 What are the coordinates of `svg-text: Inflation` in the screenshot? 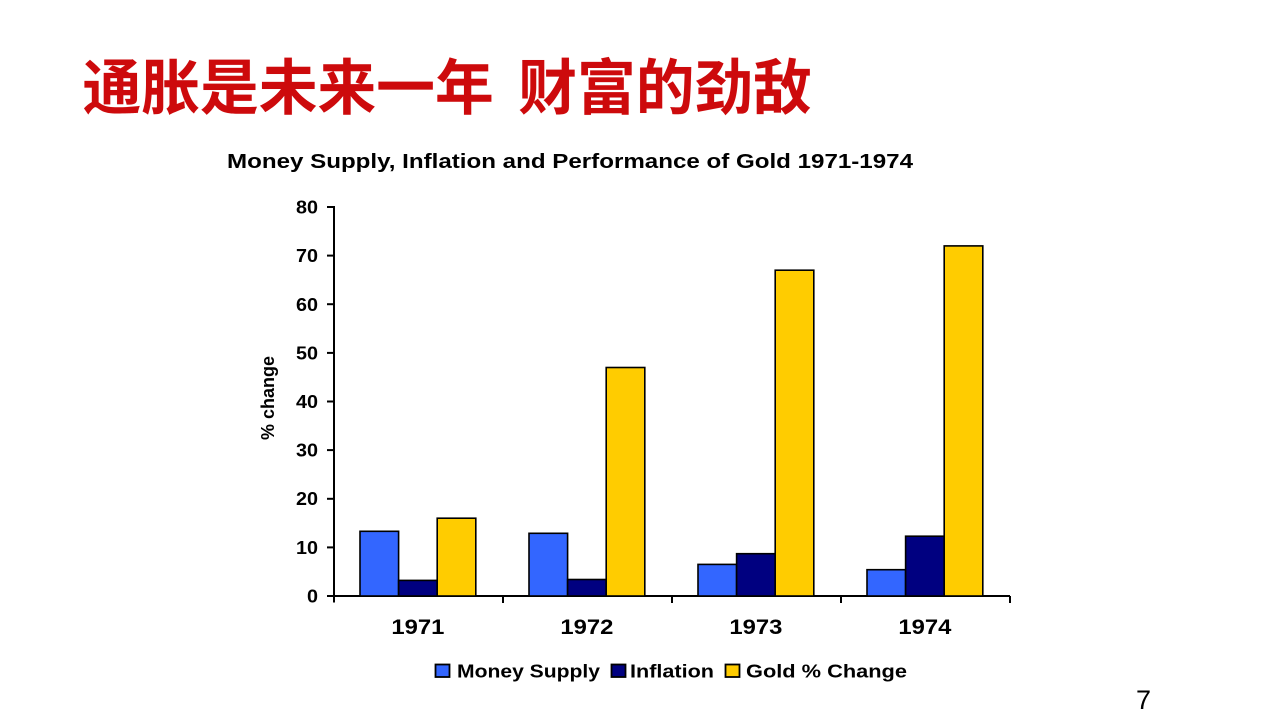 It's located at (672, 672).